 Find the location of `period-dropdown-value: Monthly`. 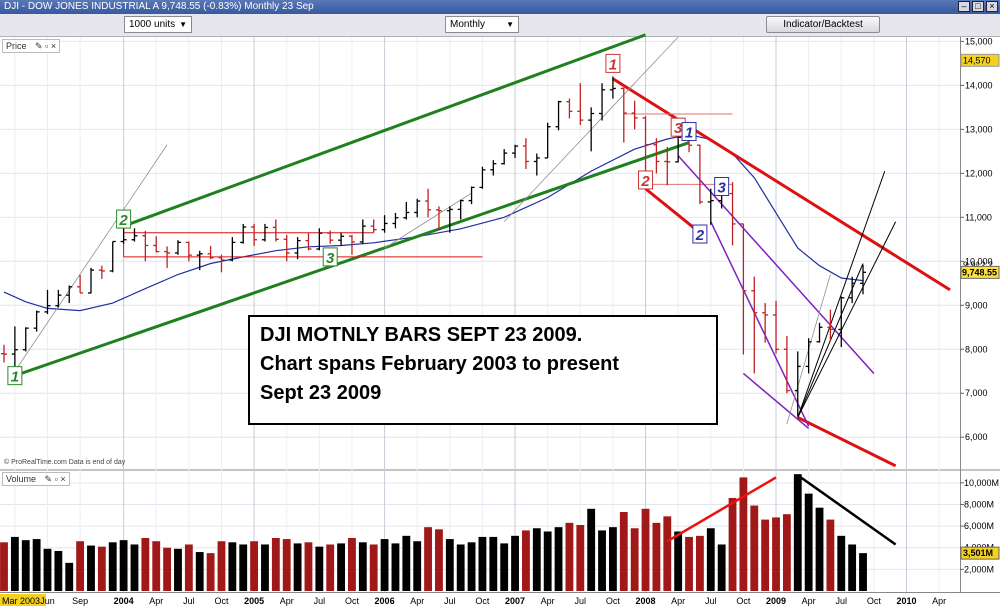

period-dropdown-value: Monthly is located at coordinates (468, 24).